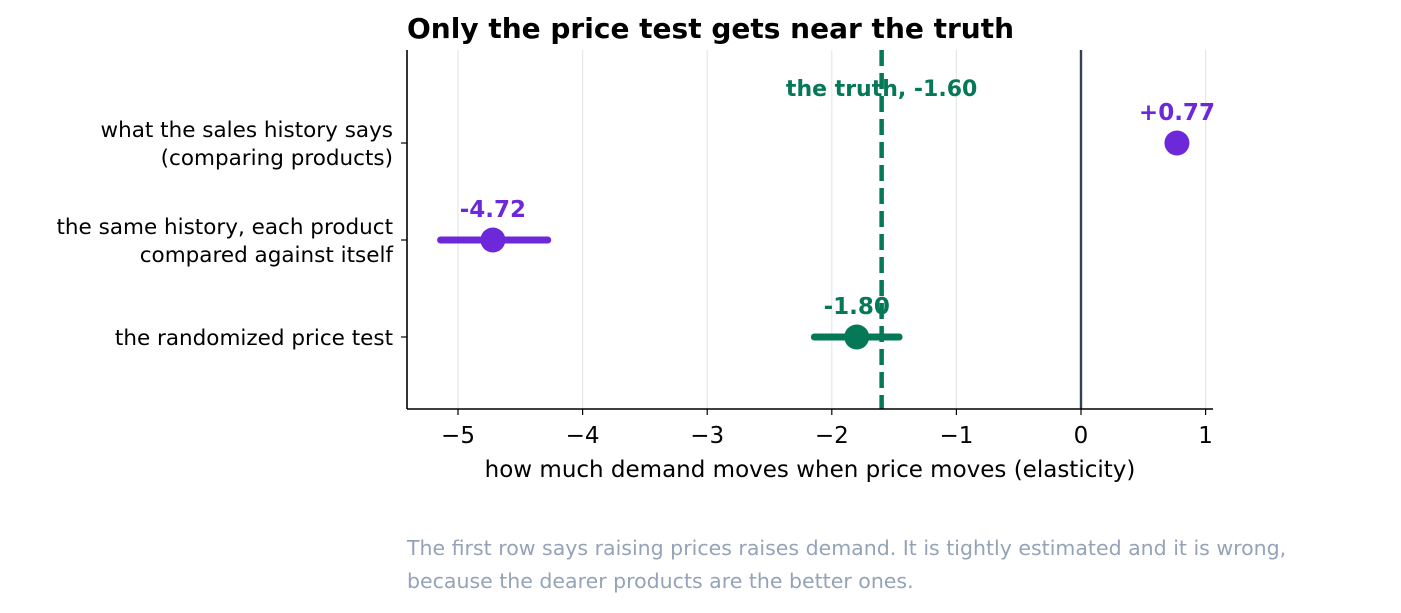 The height and width of the screenshot is (613, 1401). Describe the element at coordinates (254, 338) in the screenshot. I see `row-label: the randomized price test` at that location.